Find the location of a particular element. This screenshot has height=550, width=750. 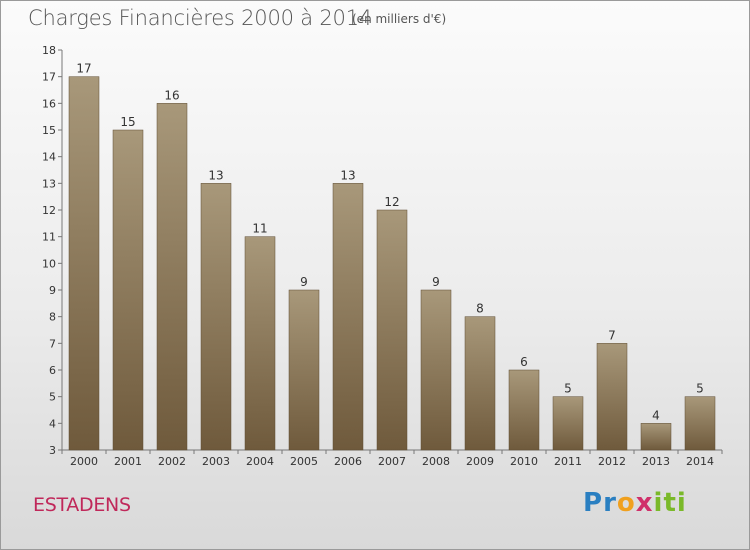

logo-letter: t is located at coordinates (670, 503).